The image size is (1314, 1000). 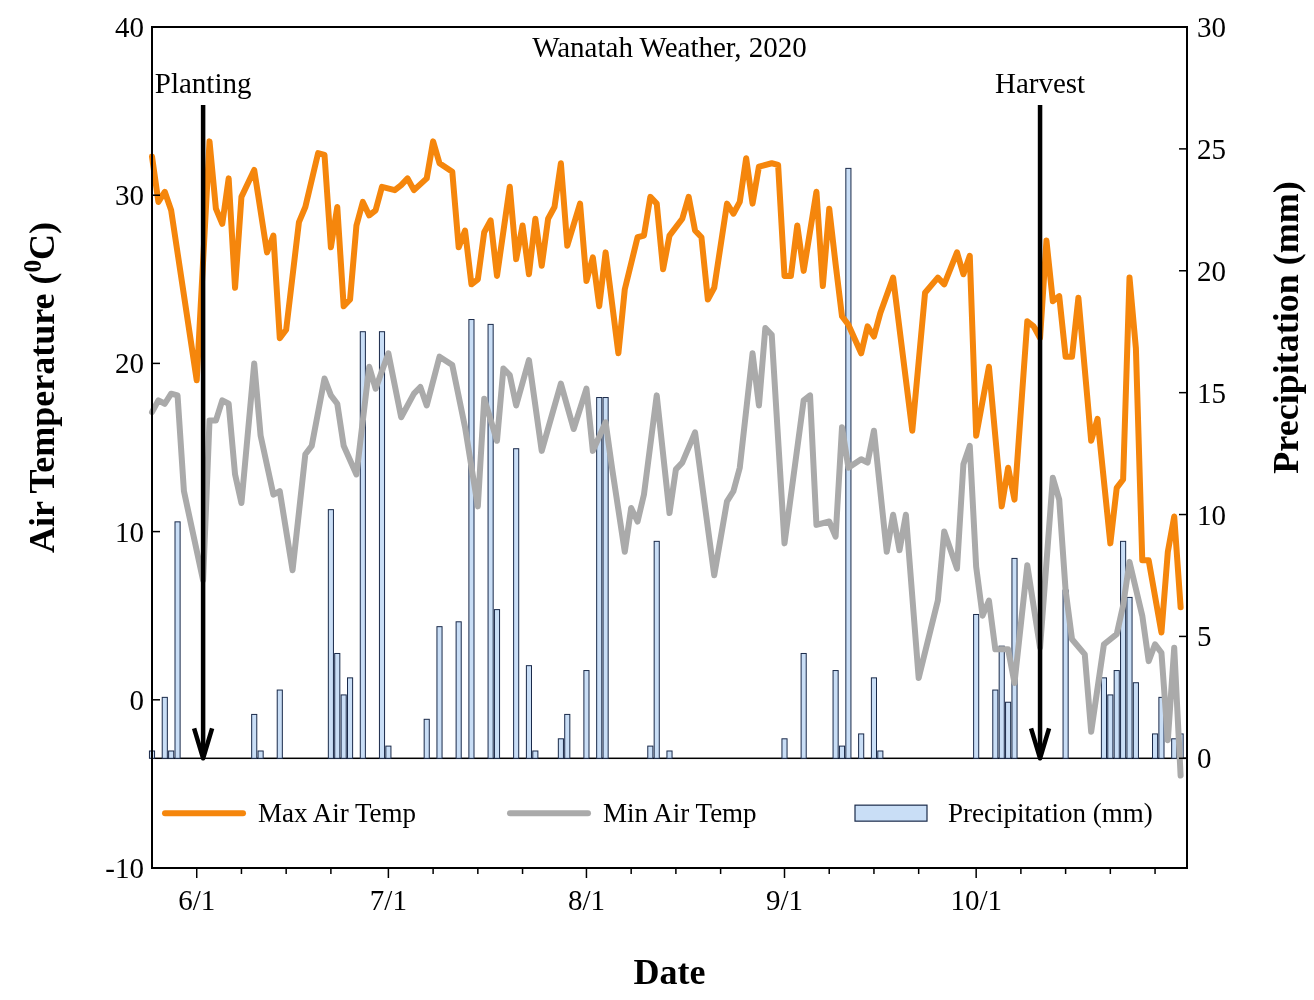 What do you see at coordinates (129, 195) in the screenshot?
I see `y-tick-label: 30` at bounding box center [129, 195].